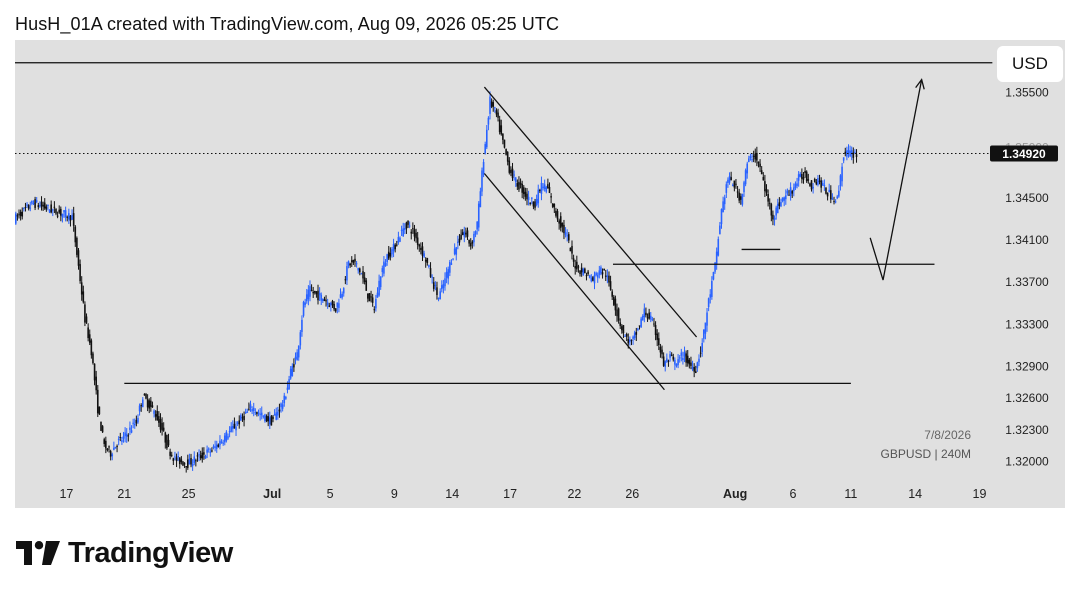 The image size is (1080, 594). What do you see at coordinates (896, 180) in the screenshot?
I see `projection-arrow` at bounding box center [896, 180].